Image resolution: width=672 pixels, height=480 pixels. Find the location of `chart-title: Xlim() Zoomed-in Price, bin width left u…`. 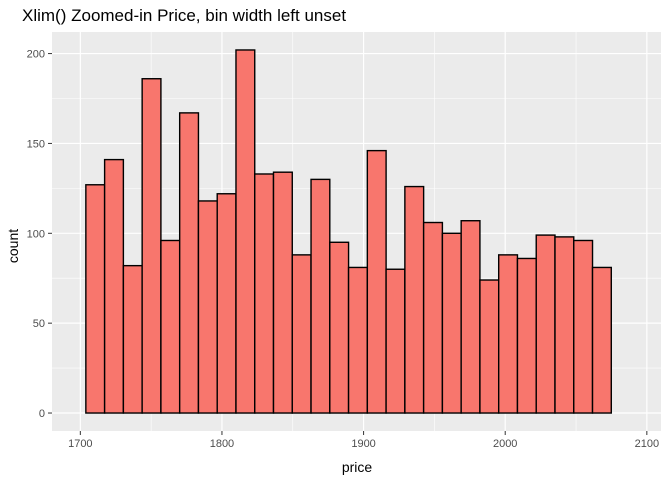

chart-title: Xlim() Zoomed-in Price, bin width left u… is located at coordinates (184, 15).